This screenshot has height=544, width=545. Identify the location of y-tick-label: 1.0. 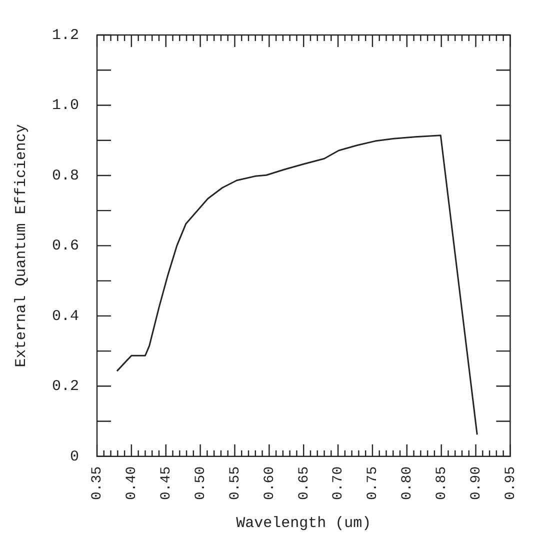
(66, 105).